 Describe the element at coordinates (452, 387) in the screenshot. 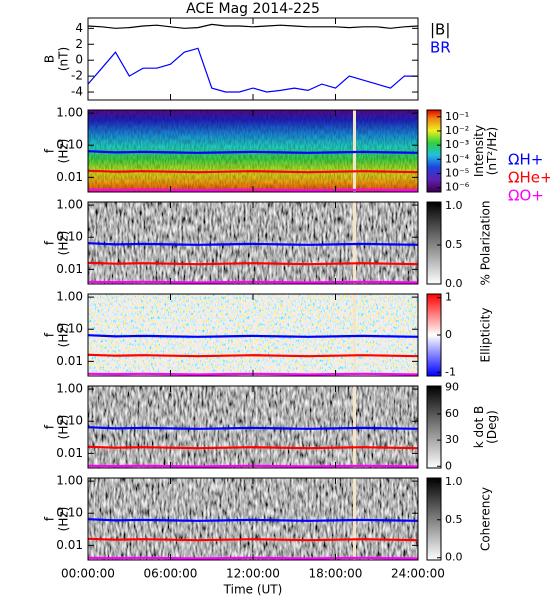

I see `colorbar-tick-label: 90` at that location.